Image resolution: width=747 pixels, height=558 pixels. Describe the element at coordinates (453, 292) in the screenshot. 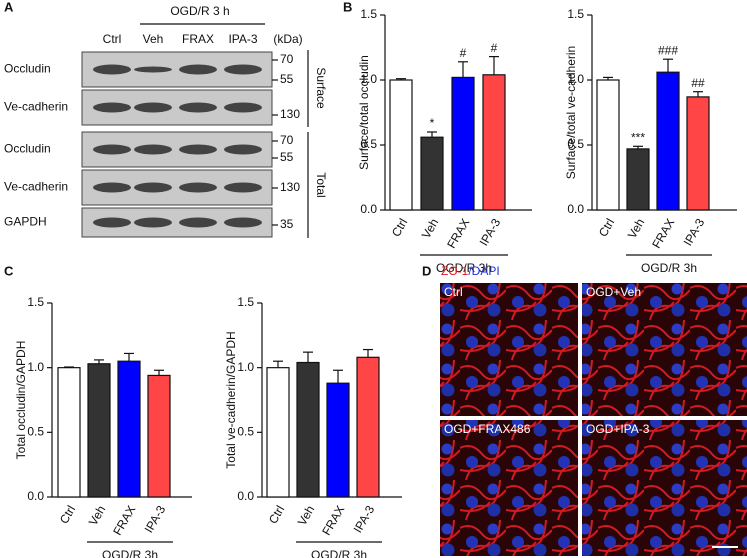

I see `micrograph-label: Ctrl` at that location.